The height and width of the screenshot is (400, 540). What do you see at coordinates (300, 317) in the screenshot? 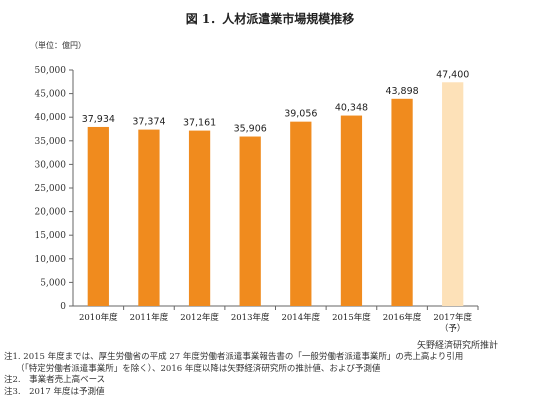
I see `x-tick-label: 2014年度` at bounding box center [300, 317].